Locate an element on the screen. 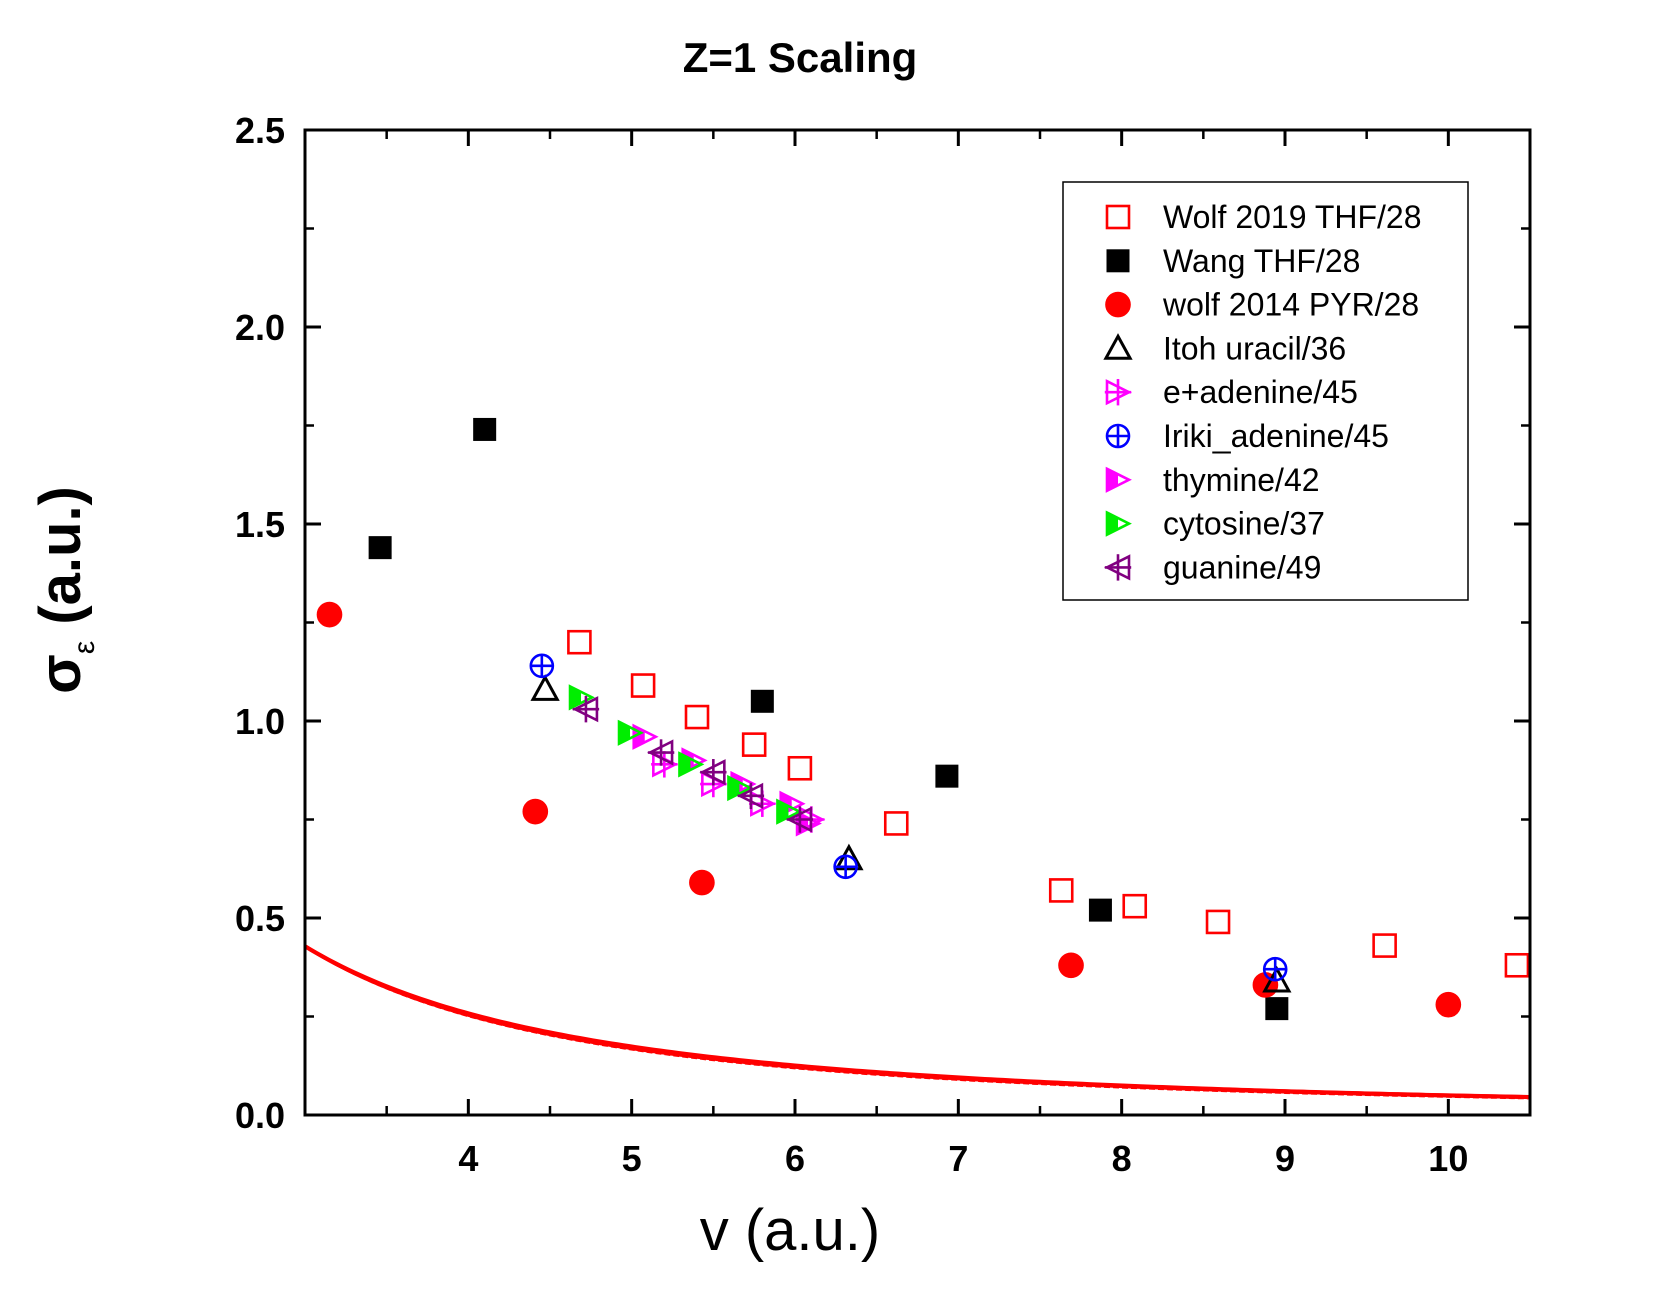  x-tick-label: 4 is located at coordinates (468, 1158).